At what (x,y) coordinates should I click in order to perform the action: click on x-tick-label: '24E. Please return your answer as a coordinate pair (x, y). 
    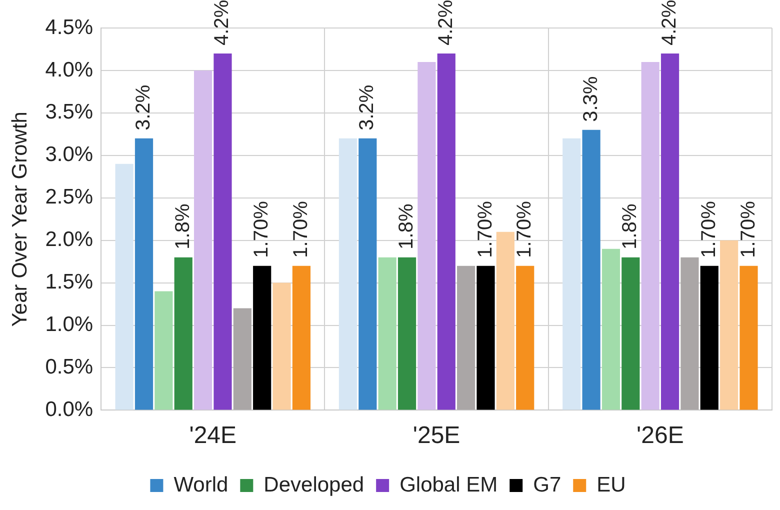
    Looking at the image, I should click on (213, 436).